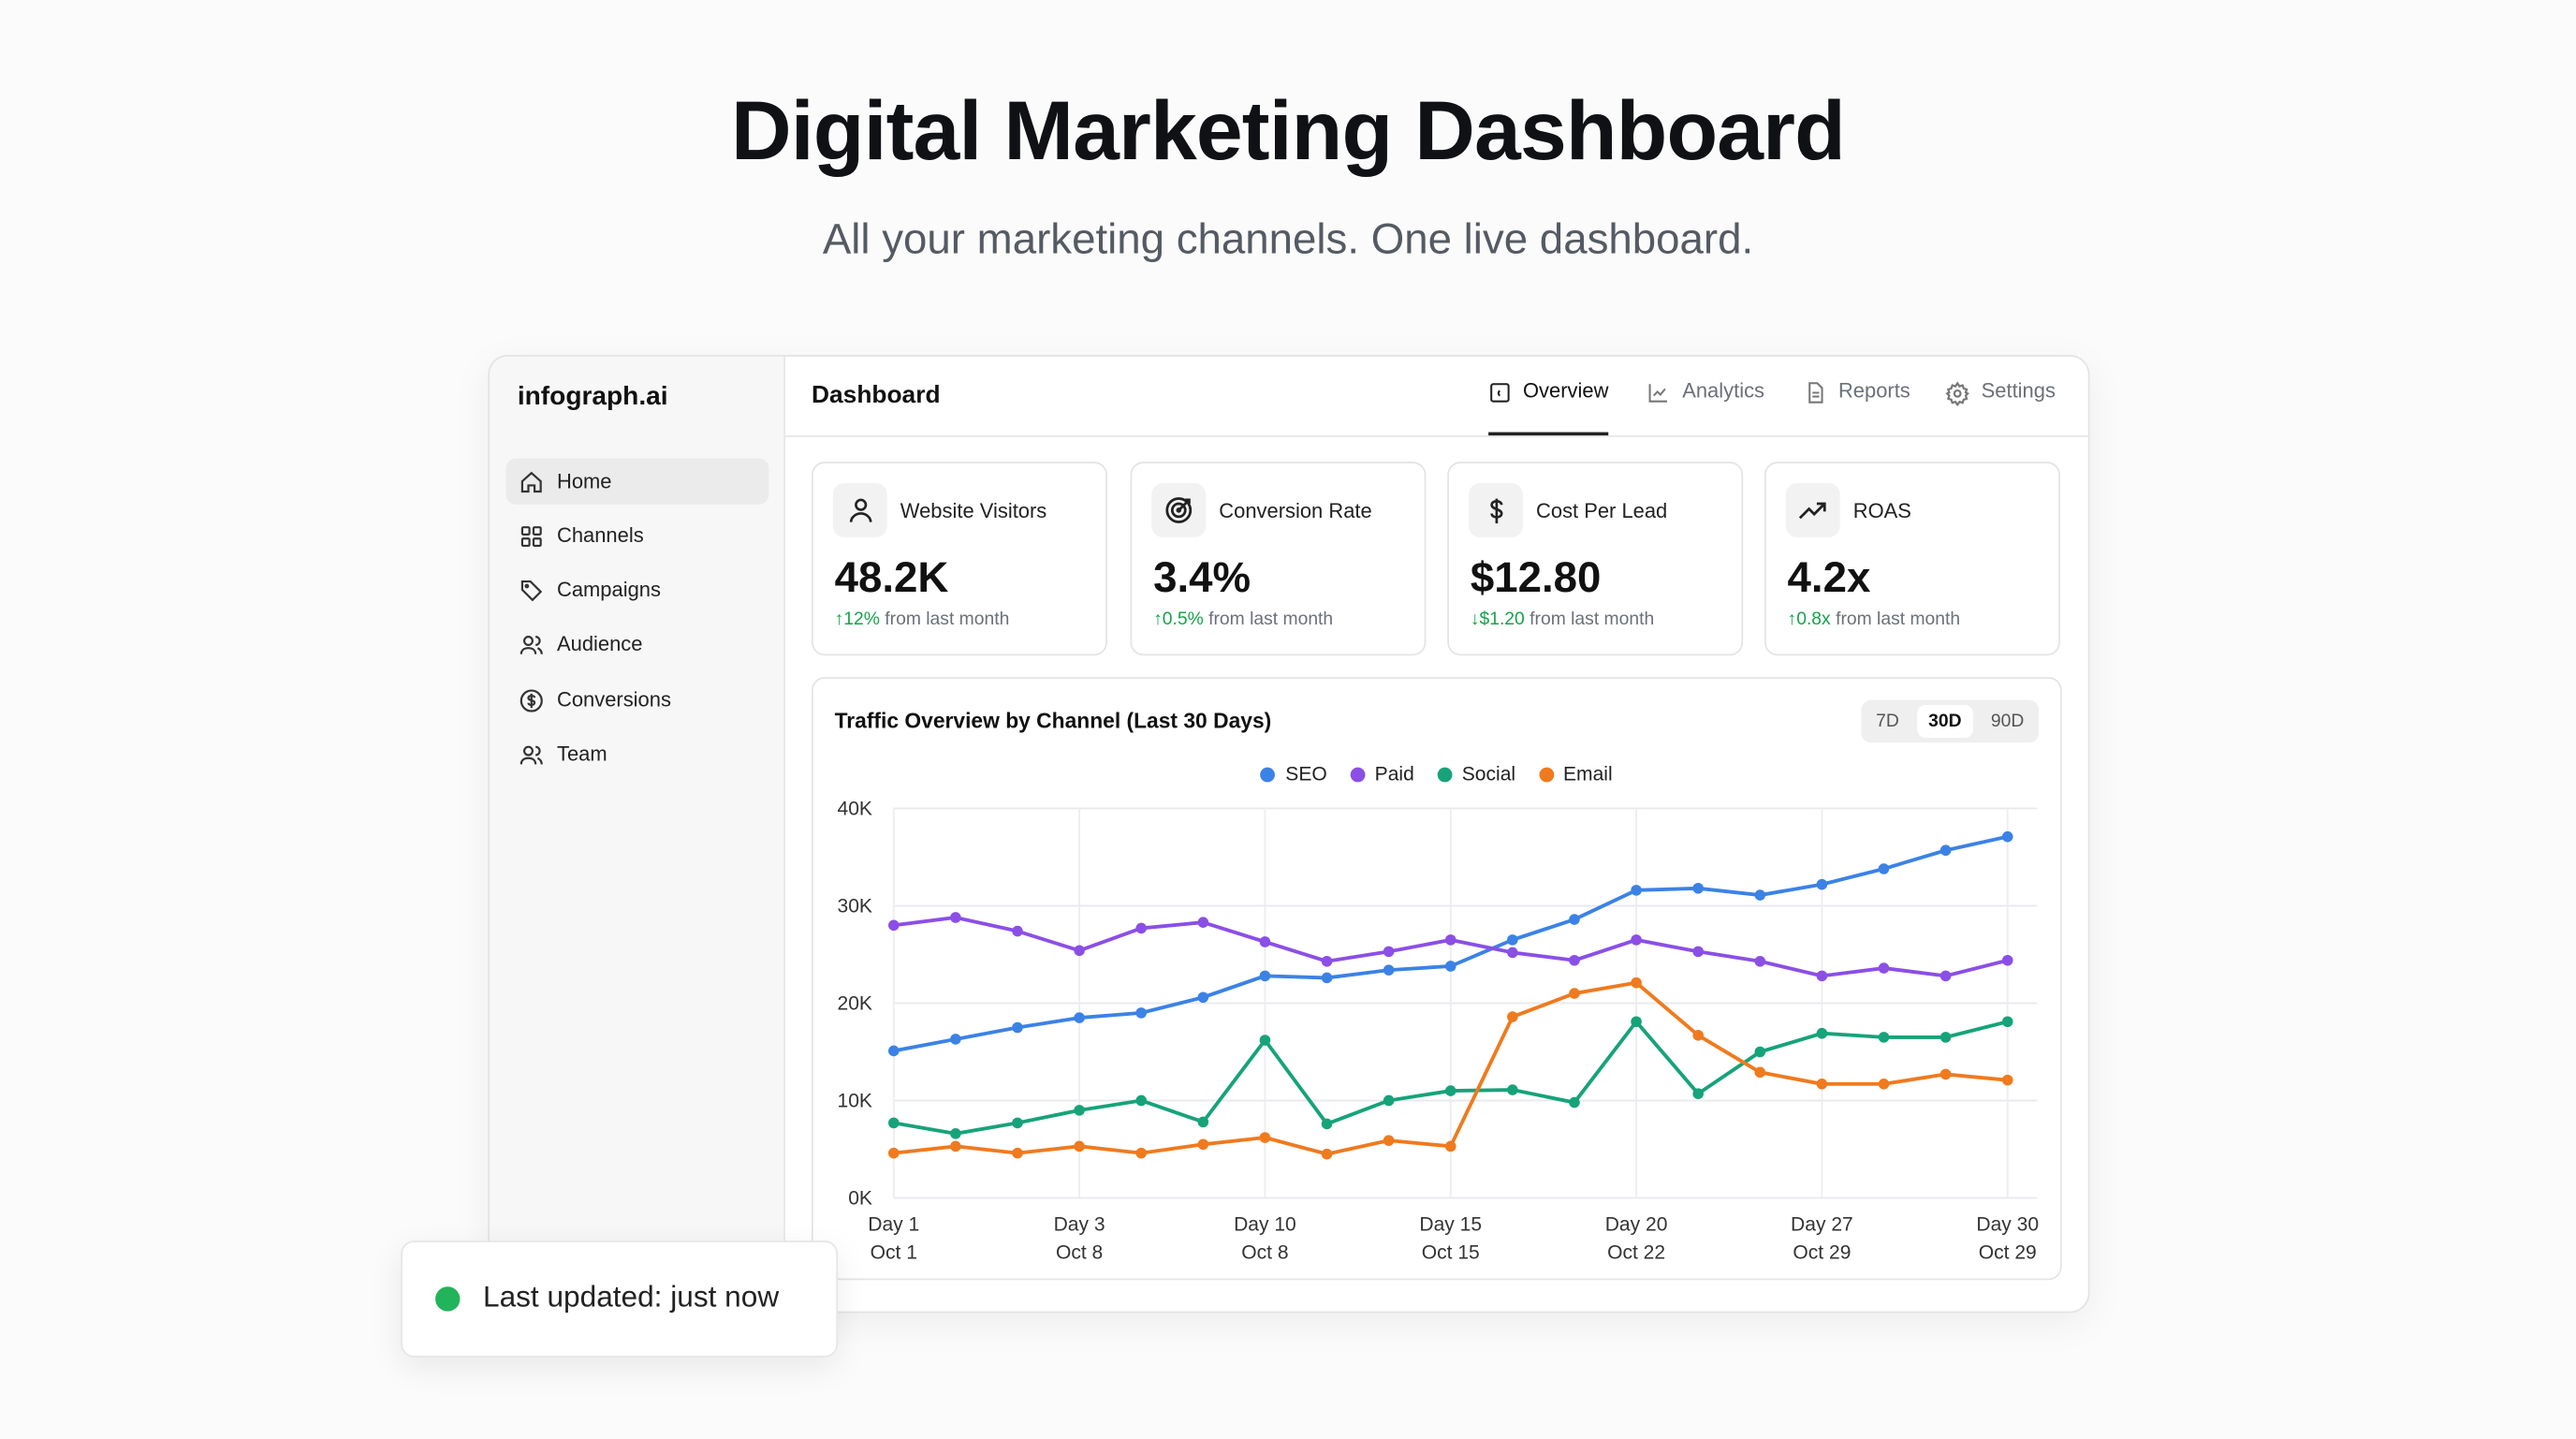 The image size is (2576, 1439). I want to click on tab-label: Settings, so click(2018, 391).